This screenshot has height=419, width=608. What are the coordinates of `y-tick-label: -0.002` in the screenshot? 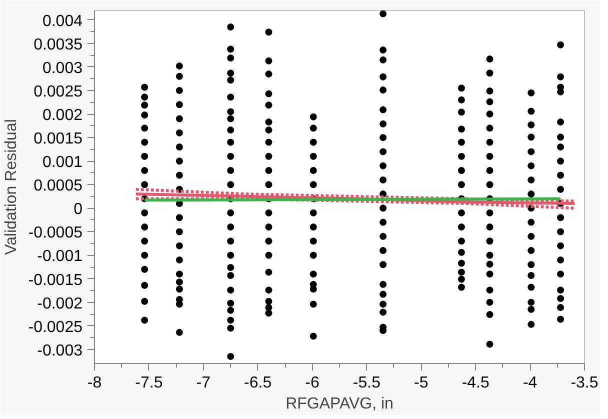 It's located at (60, 303).